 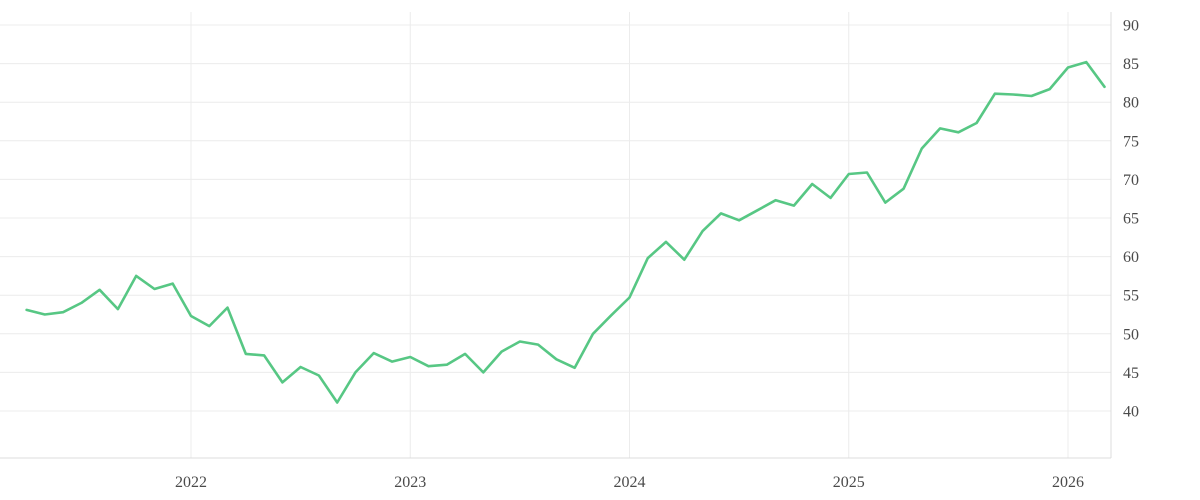 What do you see at coordinates (630, 482) in the screenshot?
I see `x-axis-tick-label: 2024` at bounding box center [630, 482].